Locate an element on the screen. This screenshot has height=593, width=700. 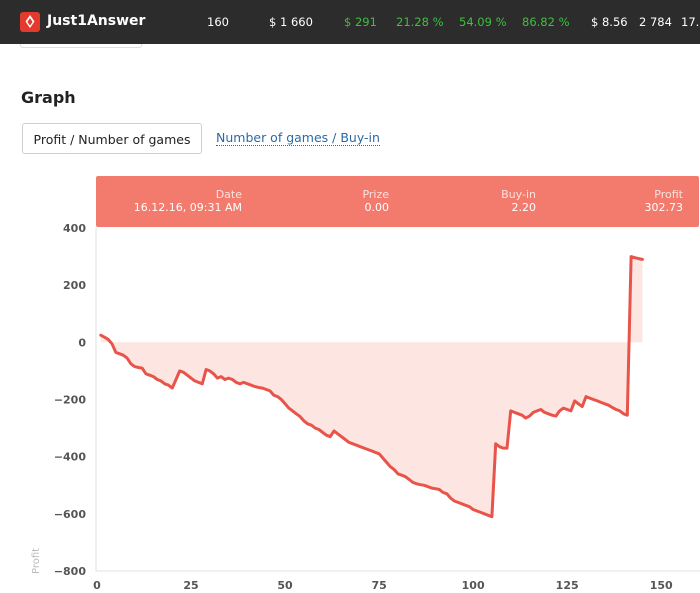
stat-games: 160 is located at coordinates (218, 22).